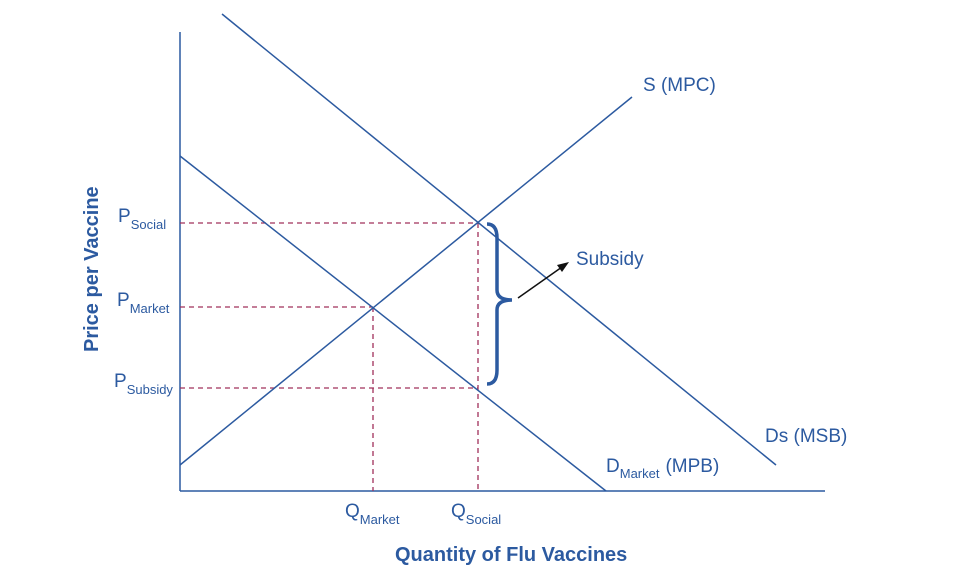  Describe the element at coordinates (124, 216) in the screenshot. I see `p-social-main: P` at that location.